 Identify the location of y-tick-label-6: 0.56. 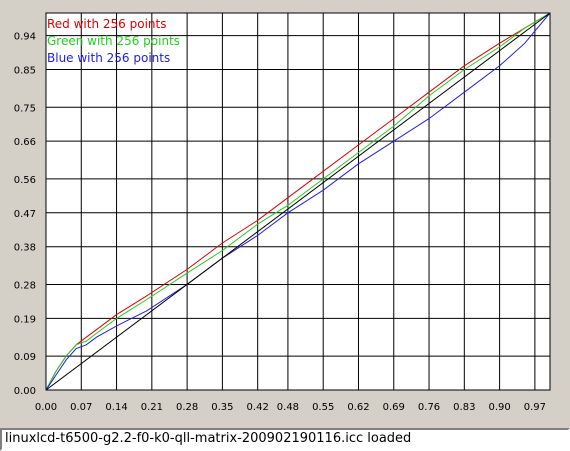
(25, 180).